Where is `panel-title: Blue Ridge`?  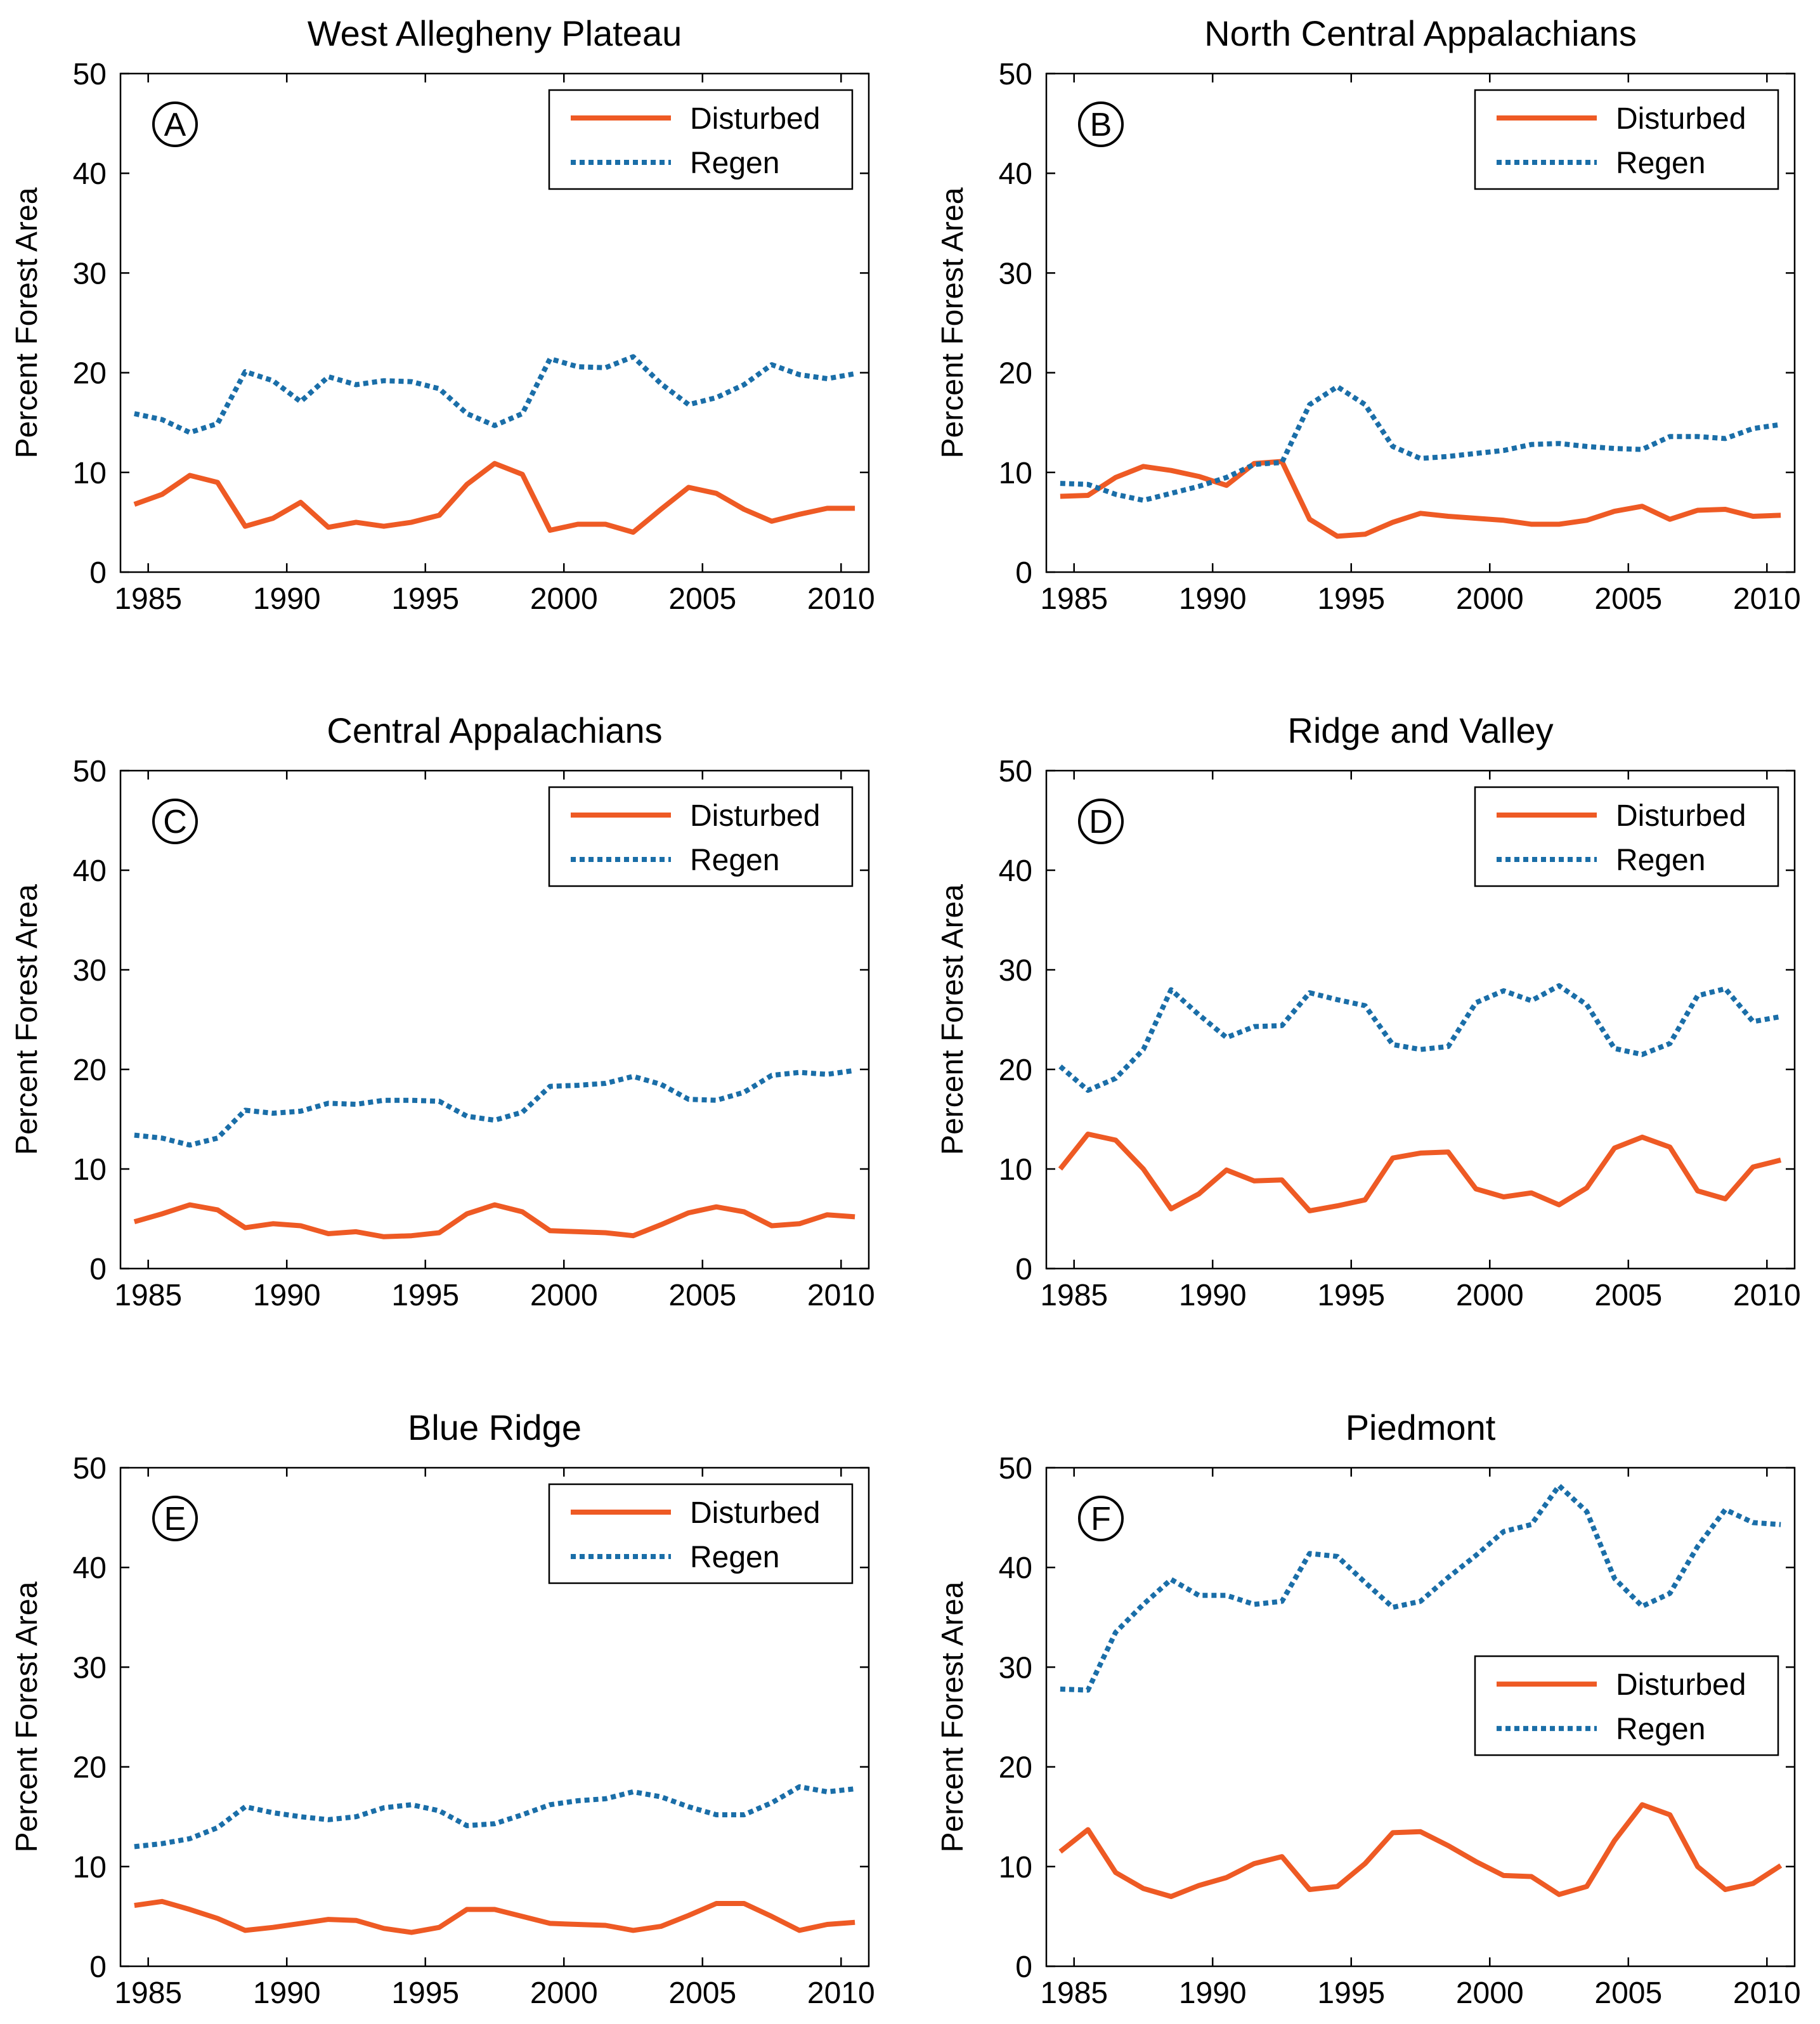
panel-title: Blue Ridge is located at coordinates (495, 1427).